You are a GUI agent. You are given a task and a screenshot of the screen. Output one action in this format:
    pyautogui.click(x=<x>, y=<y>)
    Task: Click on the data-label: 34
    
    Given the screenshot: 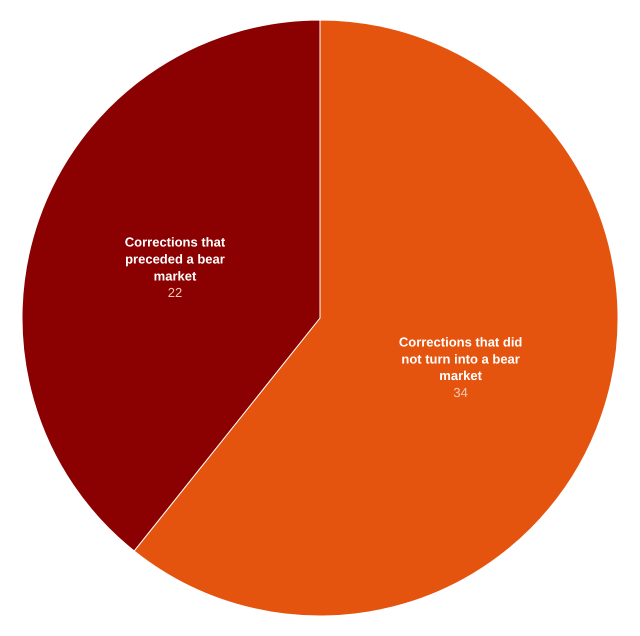 What is the action you would take?
    pyautogui.click(x=460, y=392)
    